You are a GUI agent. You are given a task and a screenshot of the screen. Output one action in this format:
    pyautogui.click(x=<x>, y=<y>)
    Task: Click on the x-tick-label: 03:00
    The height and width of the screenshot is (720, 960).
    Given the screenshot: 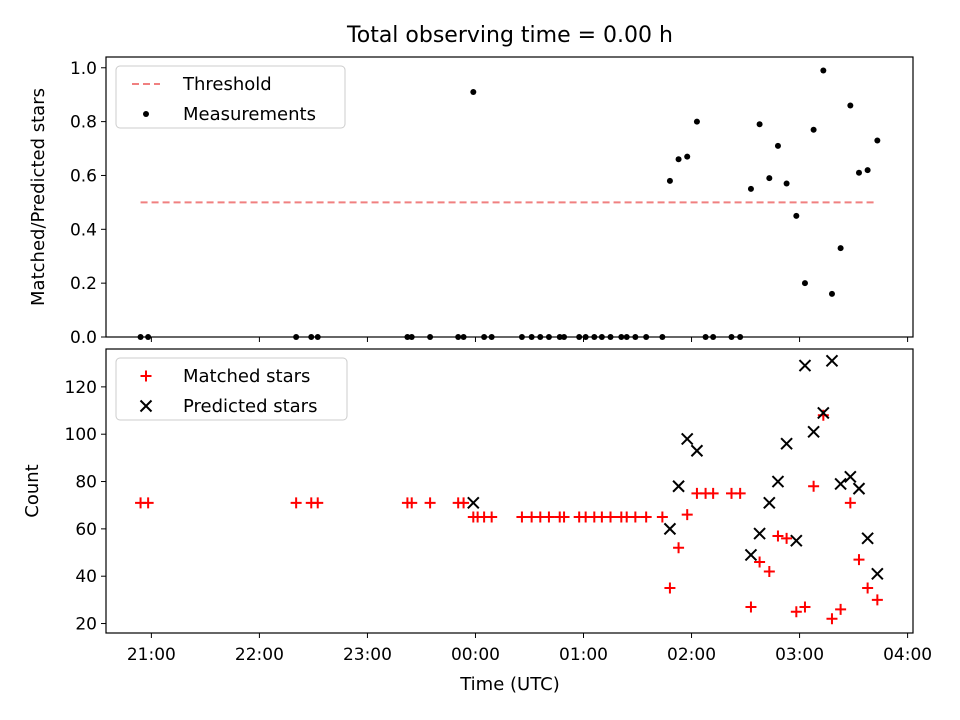 What is the action you would take?
    pyautogui.click(x=799, y=655)
    